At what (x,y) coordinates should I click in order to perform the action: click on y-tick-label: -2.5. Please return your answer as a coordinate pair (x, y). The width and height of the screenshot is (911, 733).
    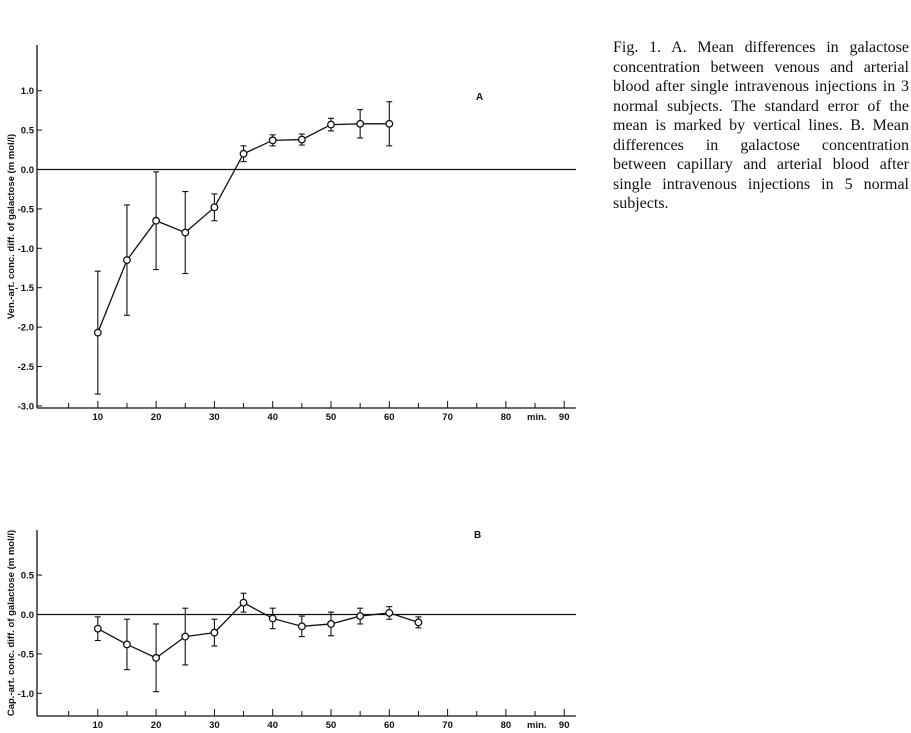
    Looking at the image, I should click on (26, 367).